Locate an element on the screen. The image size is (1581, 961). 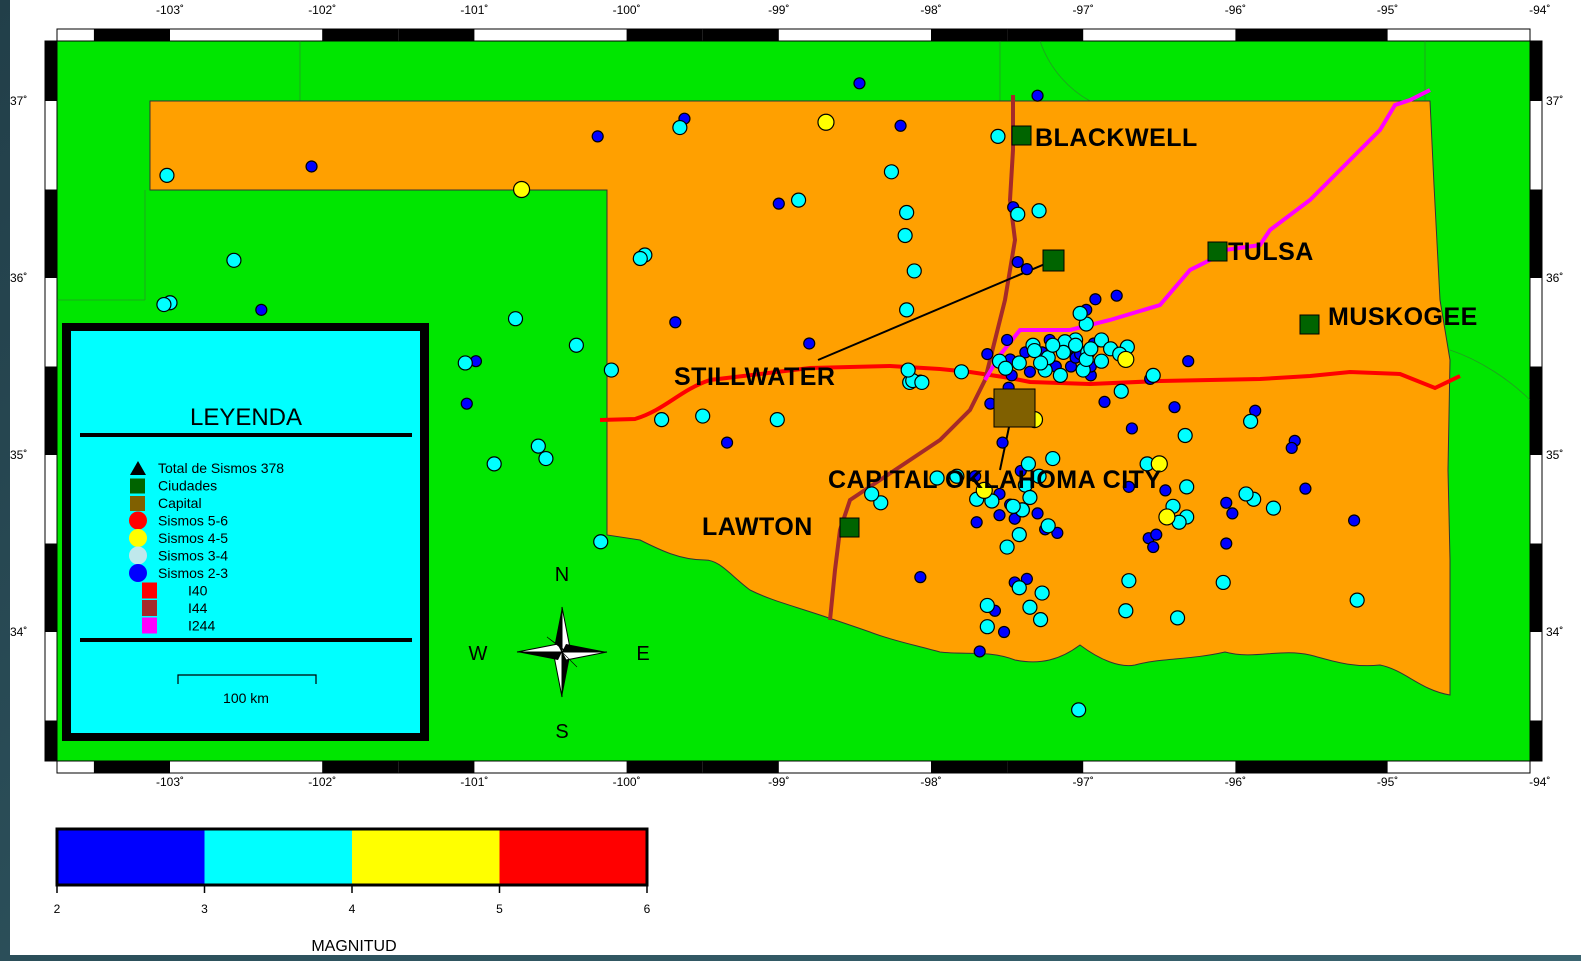
lon-tick-label: -101˚ is located at coordinates (474, 10).